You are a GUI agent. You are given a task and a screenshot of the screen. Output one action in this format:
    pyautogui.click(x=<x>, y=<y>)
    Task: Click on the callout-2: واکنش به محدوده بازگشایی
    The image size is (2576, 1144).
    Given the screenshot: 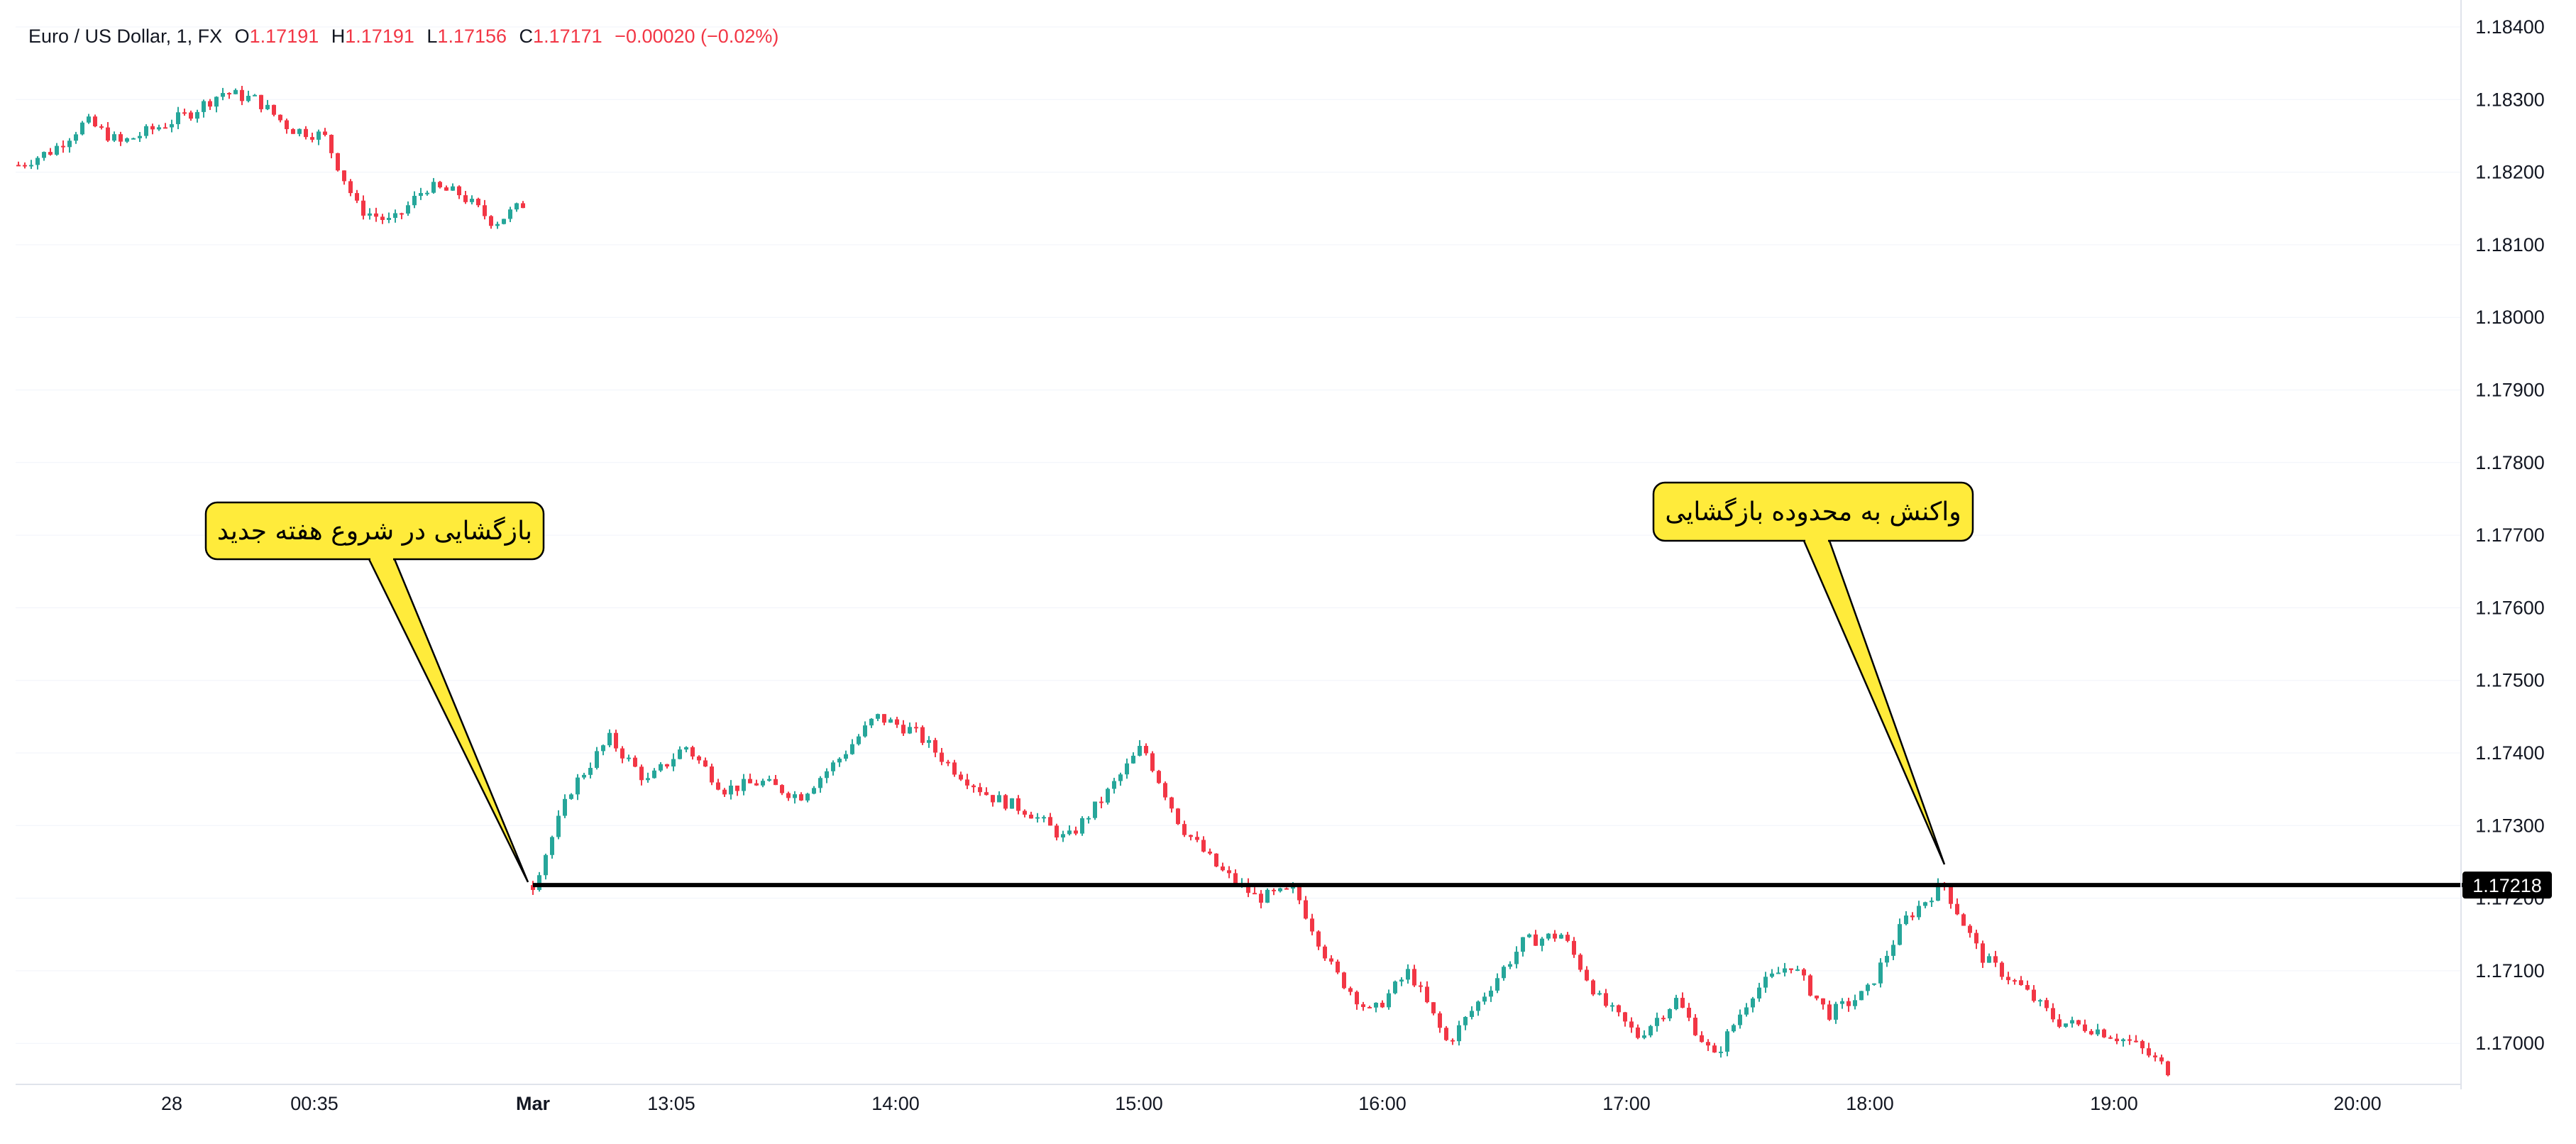 What is the action you would take?
    pyautogui.click(x=1813, y=673)
    